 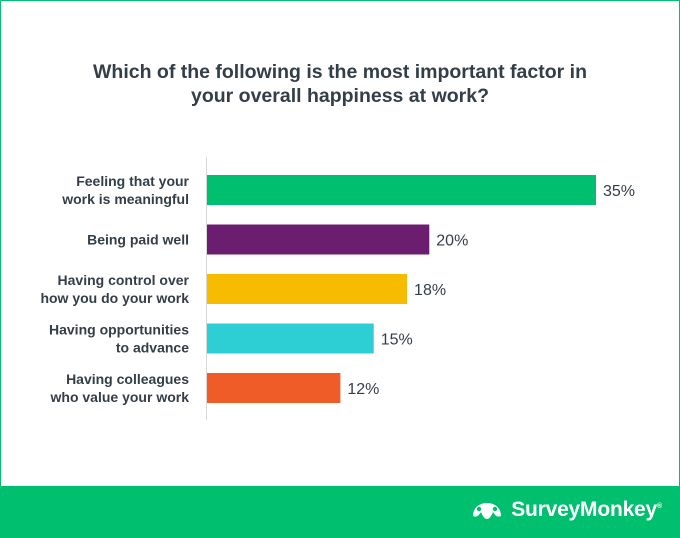 I want to click on trademark-symbol: ®, so click(x=659, y=506).